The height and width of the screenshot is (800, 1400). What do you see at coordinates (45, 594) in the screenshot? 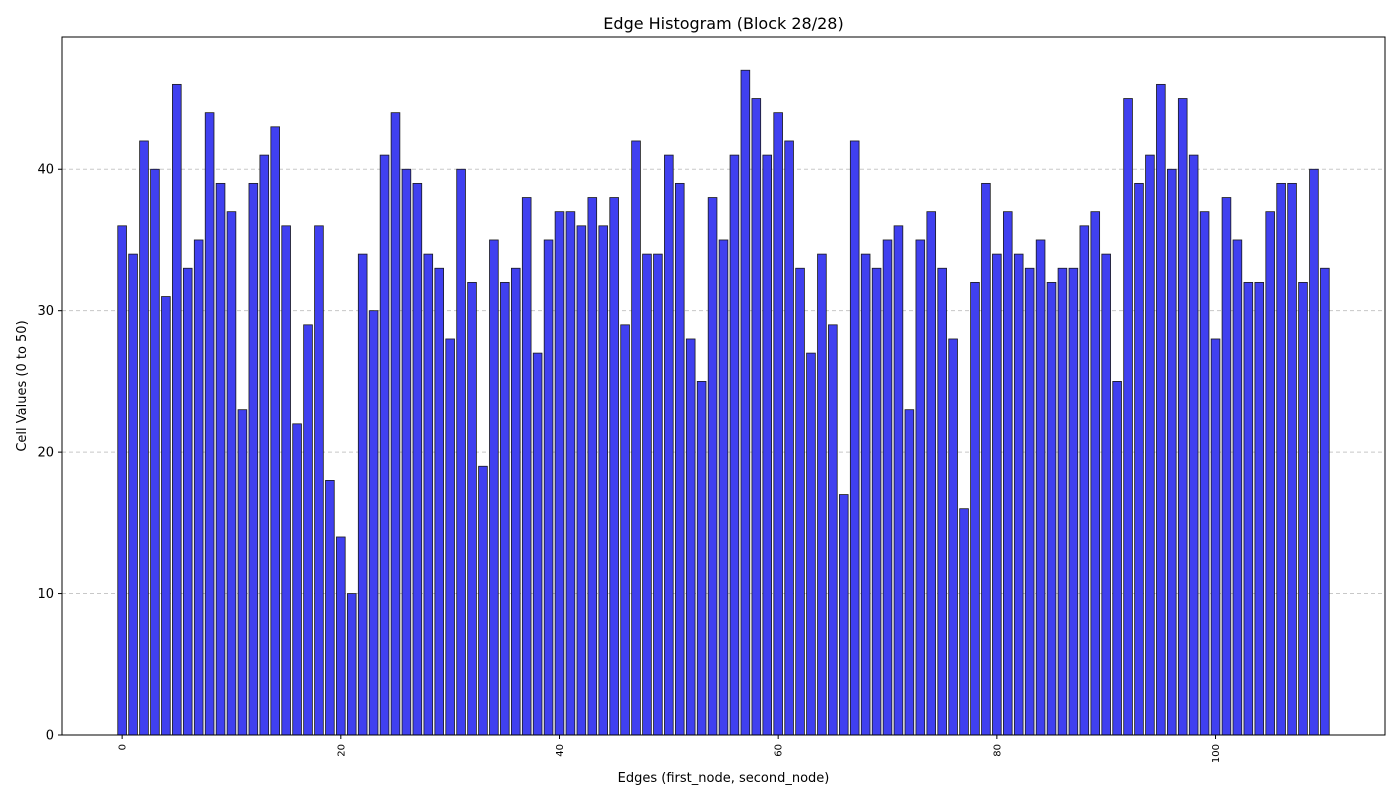
I see `y-tick-label-10: 10` at bounding box center [45, 594].